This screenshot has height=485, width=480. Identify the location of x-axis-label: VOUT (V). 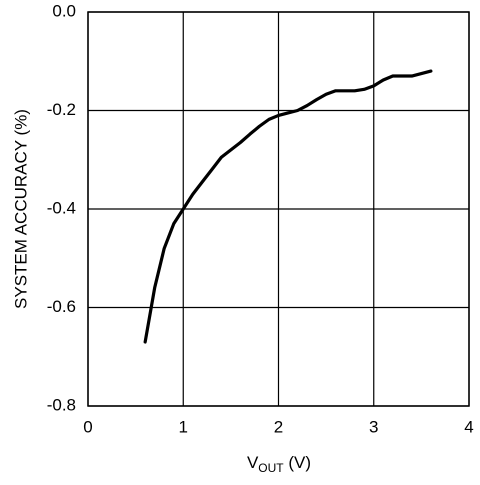
(279, 464).